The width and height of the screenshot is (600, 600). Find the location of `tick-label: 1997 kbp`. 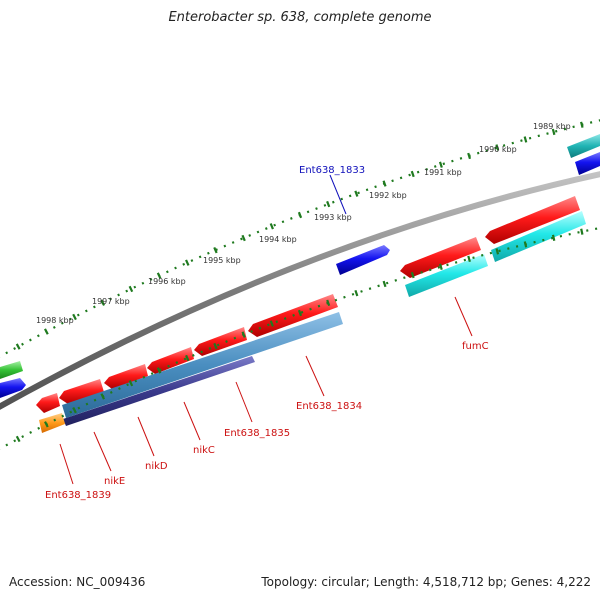

tick-label: 1997 kbp is located at coordinates (111, 301).